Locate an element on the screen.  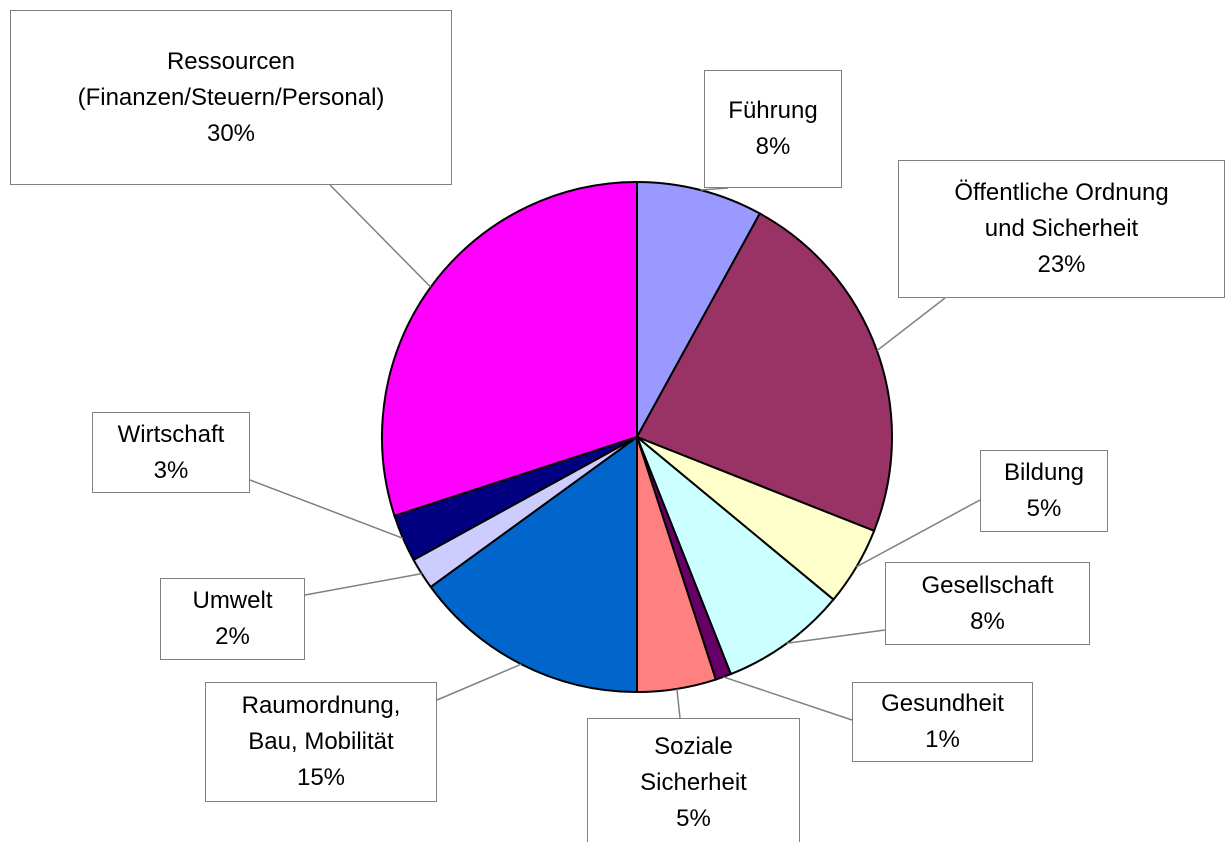
category-label: Ressourcen (Finanzen/Steuern/Personal) is located at coordinates (231, 79).